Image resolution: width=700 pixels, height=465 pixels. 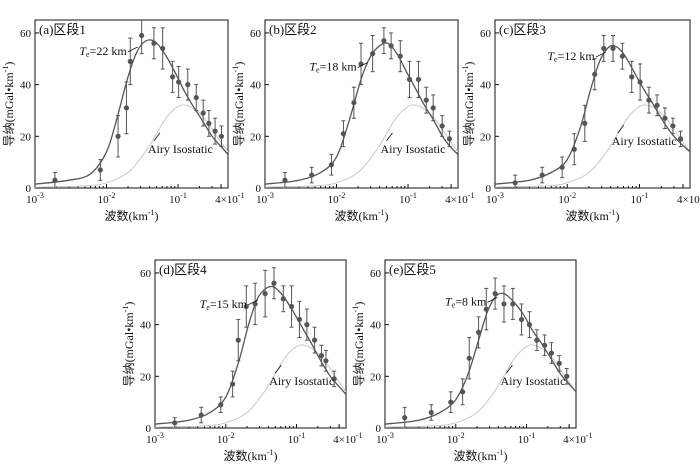 What do you see at coordinates (26, 137) in the screenshot?
I see `y-tick-label: 20` at bounding box center [26, 137].